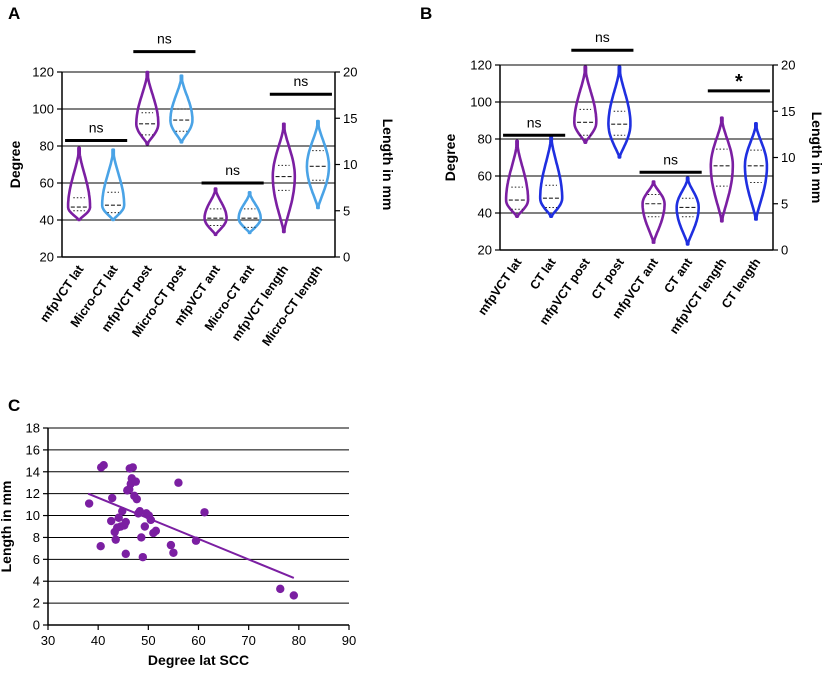  I want to click on panel-a-left-tick-label: 40, so click(47, 220).